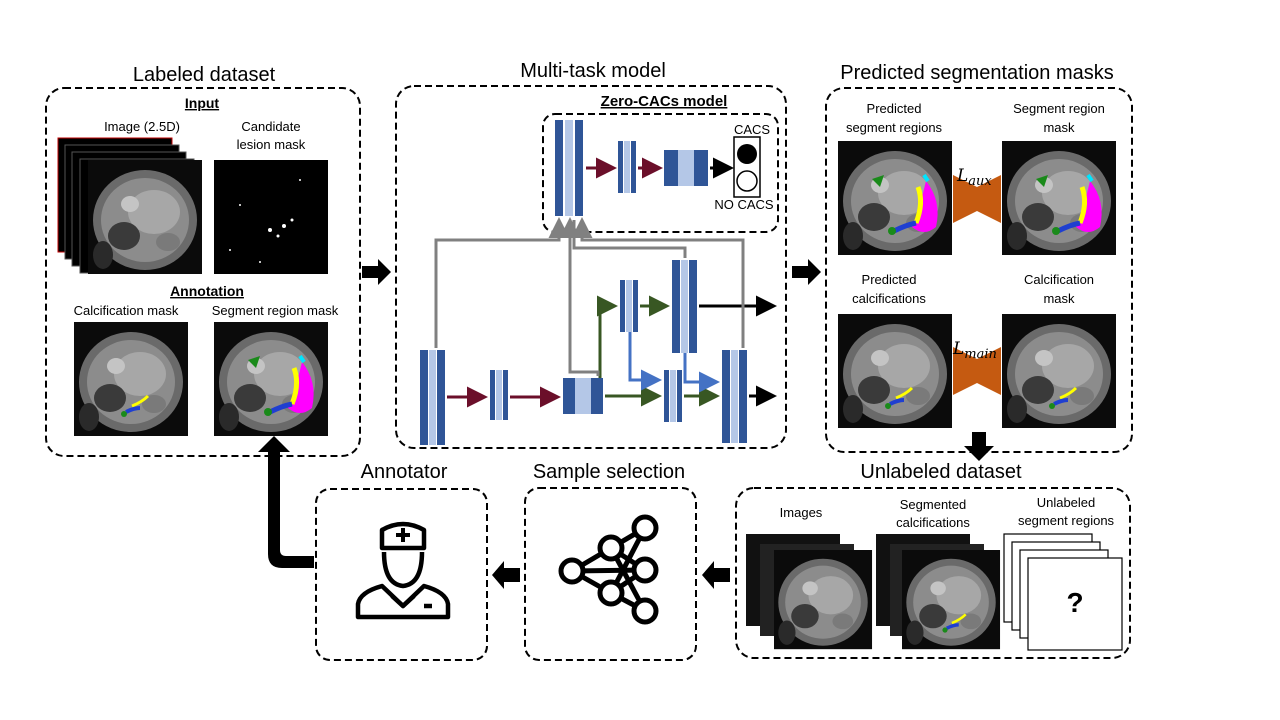  Describe the element at coordinates (376, 272) in the screenshot. I see `arrow-to-model` at that location.